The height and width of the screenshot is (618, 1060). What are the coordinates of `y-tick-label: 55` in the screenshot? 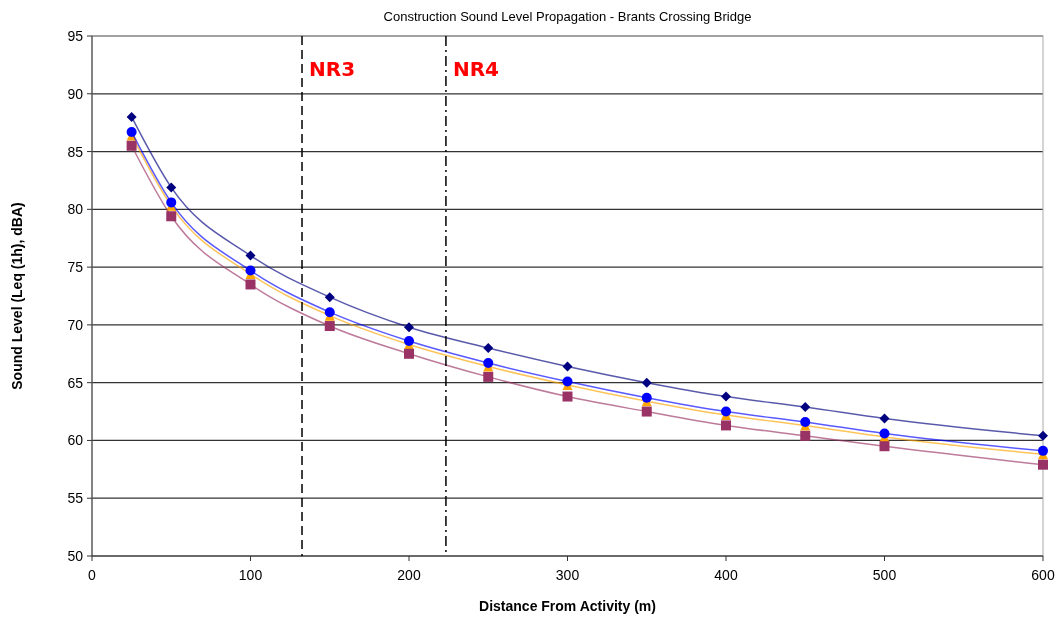 It's located at (75, 498).